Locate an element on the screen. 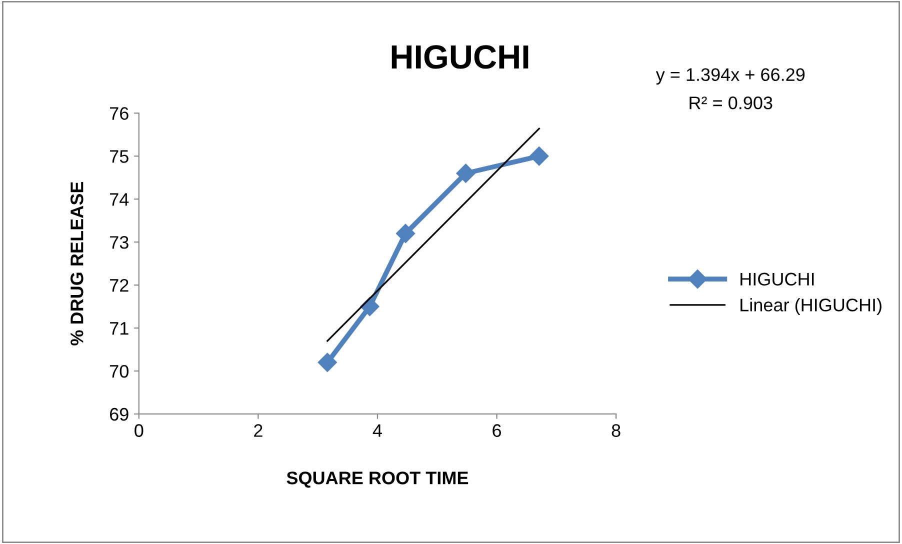  x-tick-label: 0 is located at coordinates (139, 430).